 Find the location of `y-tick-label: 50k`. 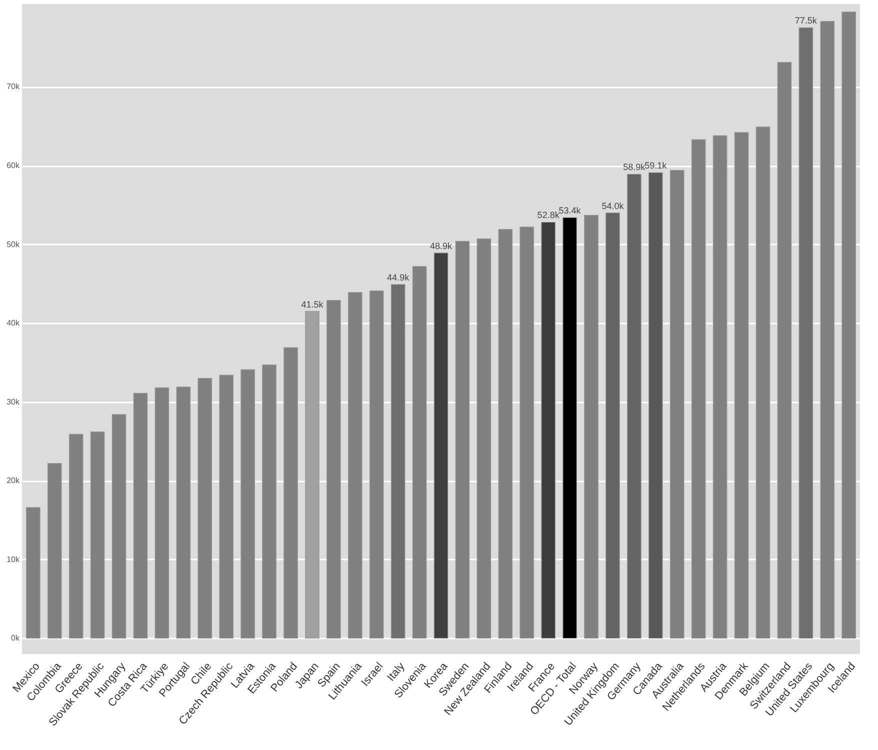

y-tick-label: 50k is located at coordinates (13, 244).